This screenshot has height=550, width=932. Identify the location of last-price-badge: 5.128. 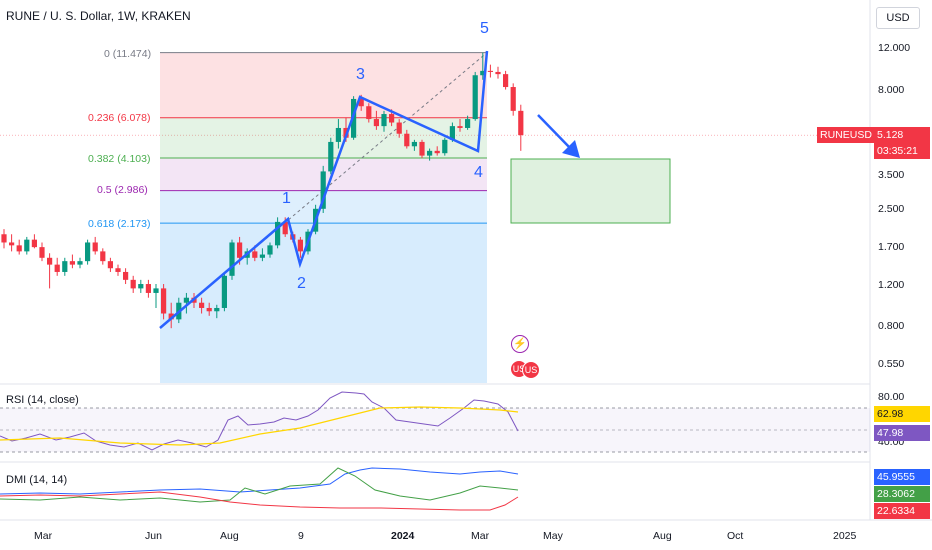
(902, 135).